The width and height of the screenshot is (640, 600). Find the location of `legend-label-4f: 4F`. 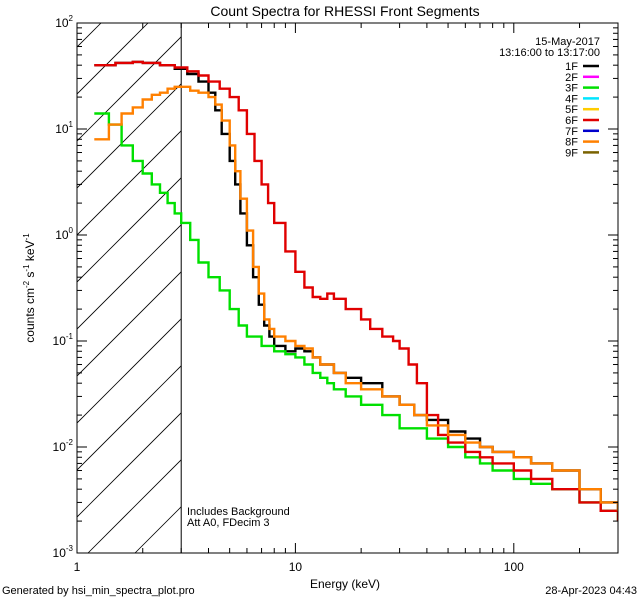

legend-label-4f: 4F is located at coordinates (571, 99).